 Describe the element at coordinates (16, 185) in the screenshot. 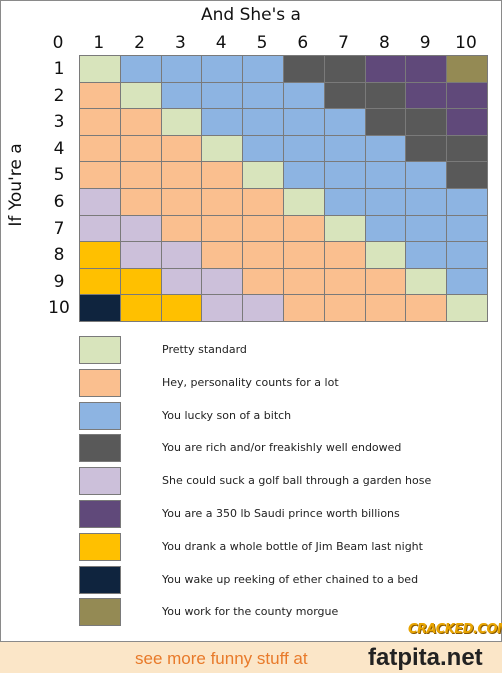

I see `y-axis-label: If You're a` at that location.